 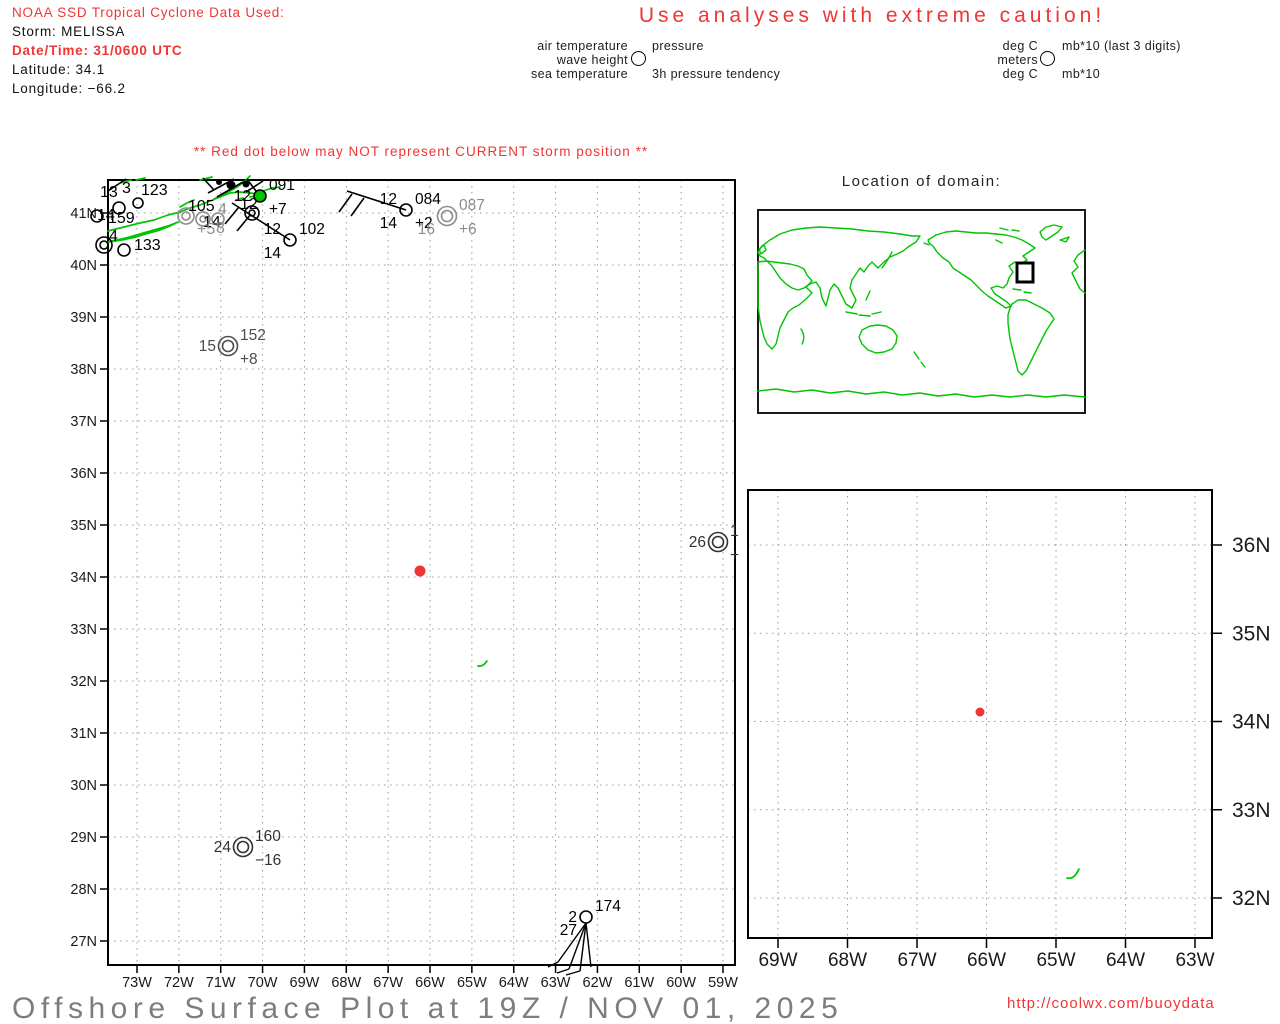 What do you see at coordinates (83, 890) in the screenshot?
I see `lat-tick-label: 28N` at bounding box center [83, 890].